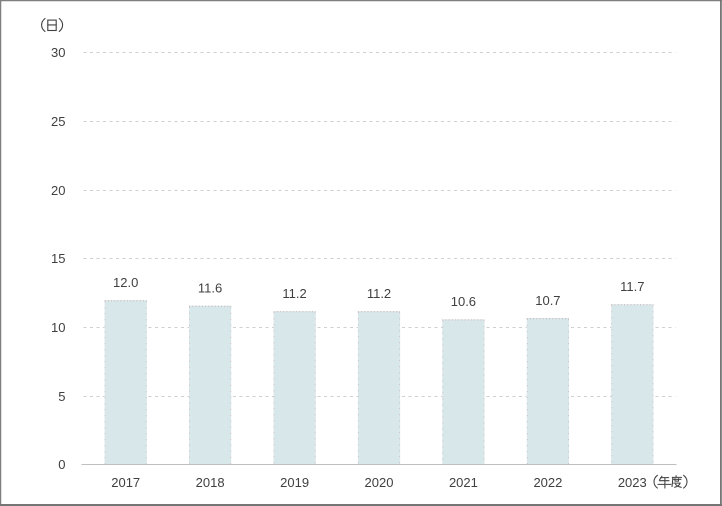  Describe the element at coordinates (294, 482) in the screenshot. I see `svg-text: 2019` at that location.